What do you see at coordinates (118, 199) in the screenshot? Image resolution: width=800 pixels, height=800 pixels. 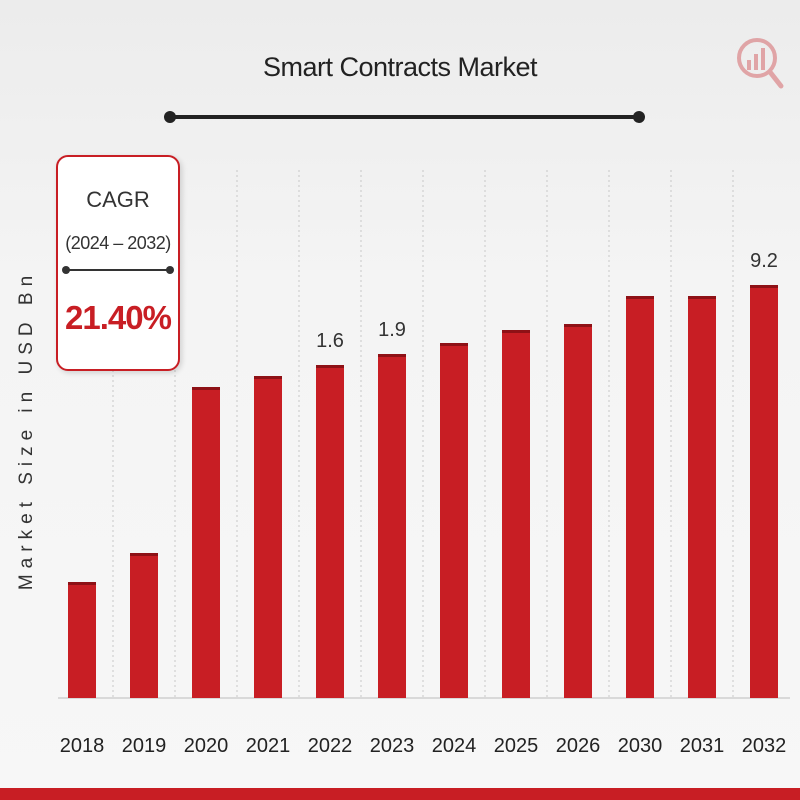 I see `cagr-label: CAGR` at bounding box center [118, 199].